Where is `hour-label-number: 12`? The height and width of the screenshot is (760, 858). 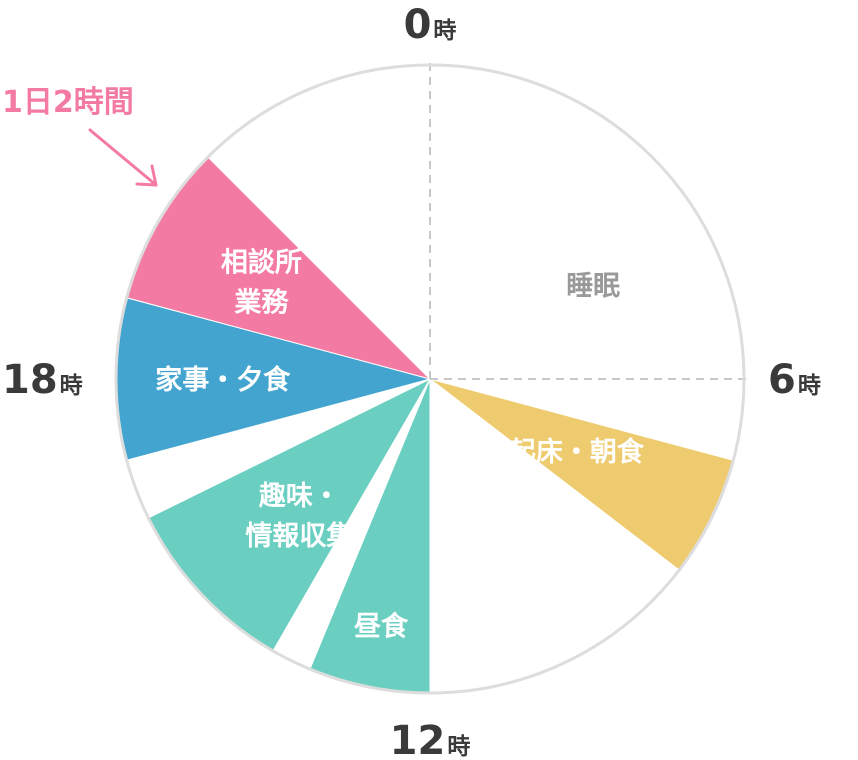
hour-label-number: 12 is located at coordinates (418, 739).